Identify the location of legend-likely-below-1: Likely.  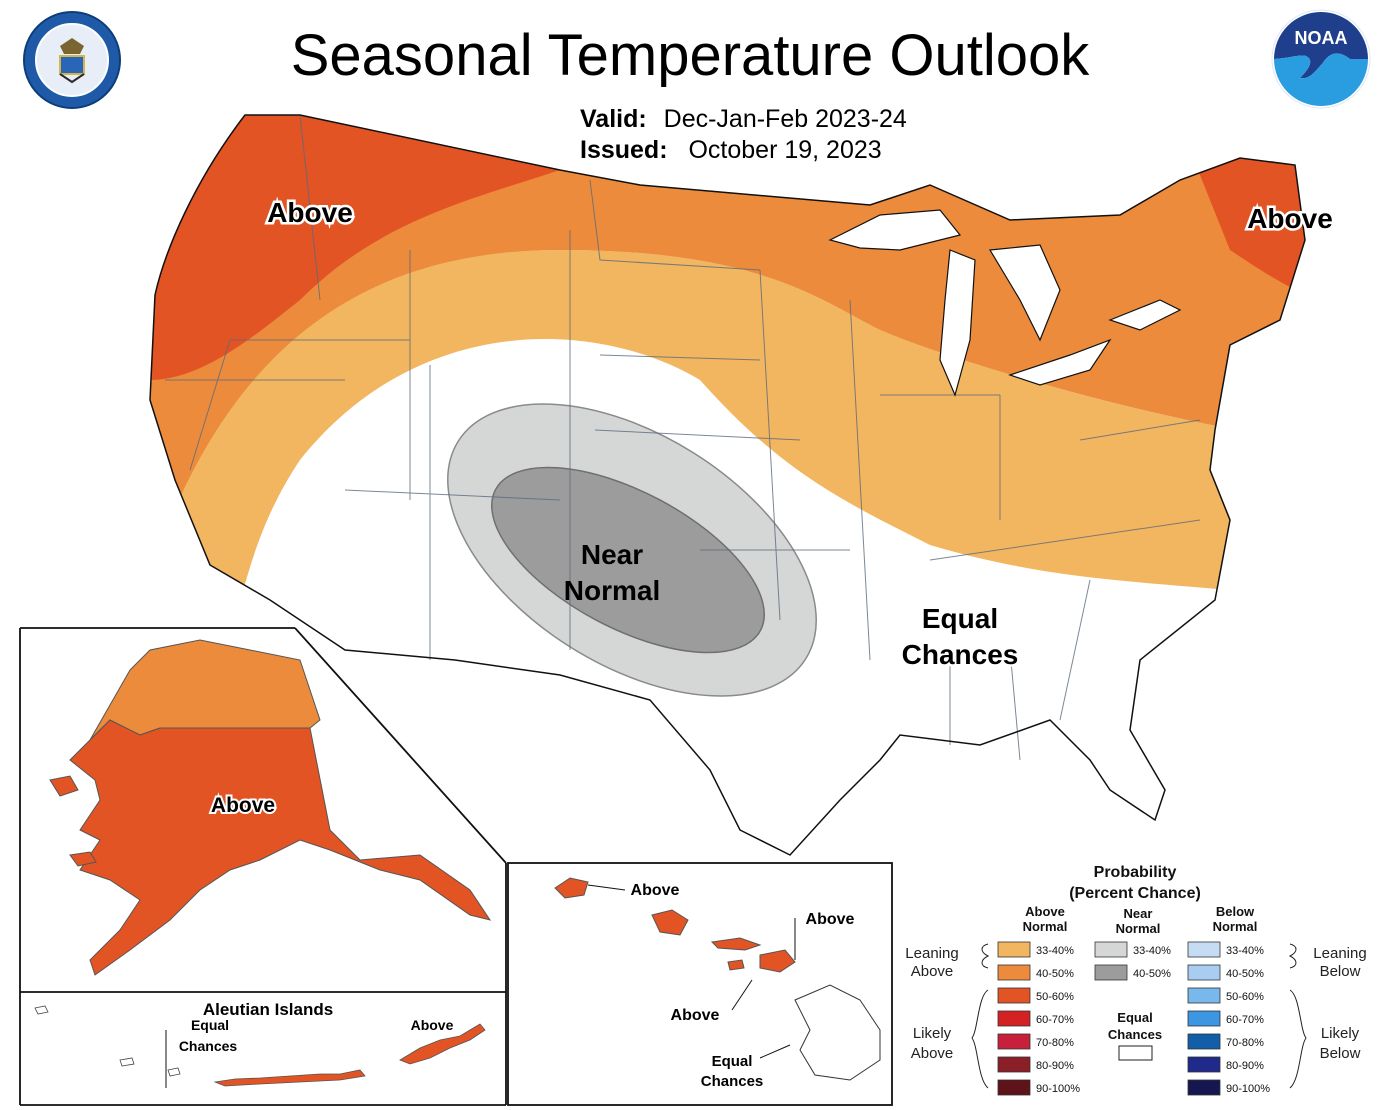
(1340, 1033).